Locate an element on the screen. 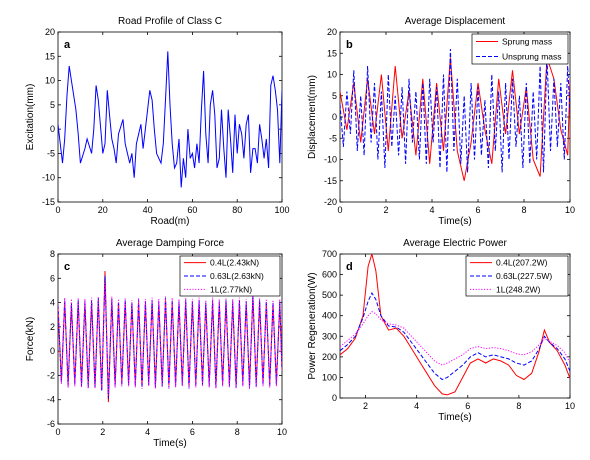  legend: Sprung mass Unsprung mass is located at coordinates (520, 49).